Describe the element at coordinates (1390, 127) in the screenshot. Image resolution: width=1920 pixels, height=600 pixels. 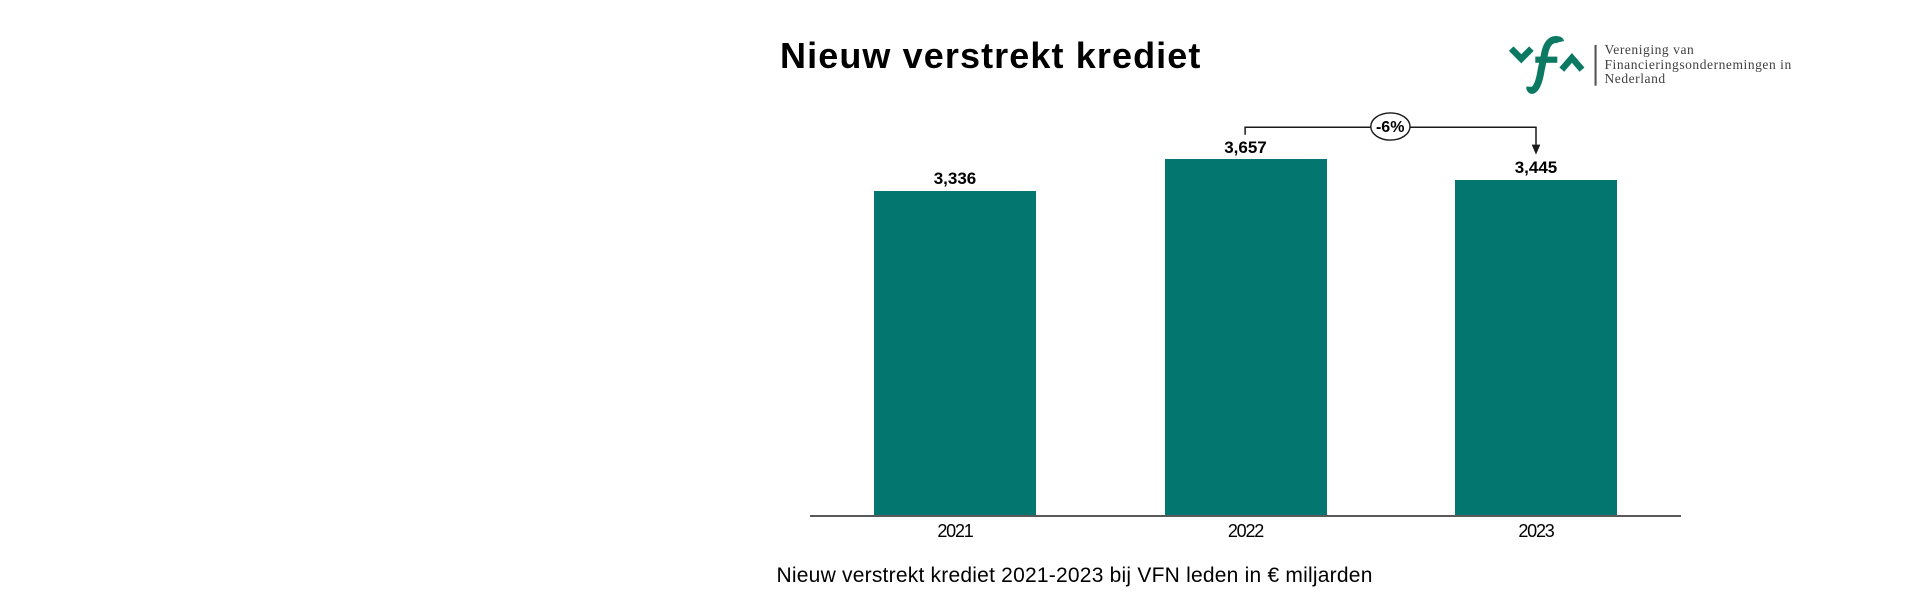
I see `svg-text: -6%` at that location.